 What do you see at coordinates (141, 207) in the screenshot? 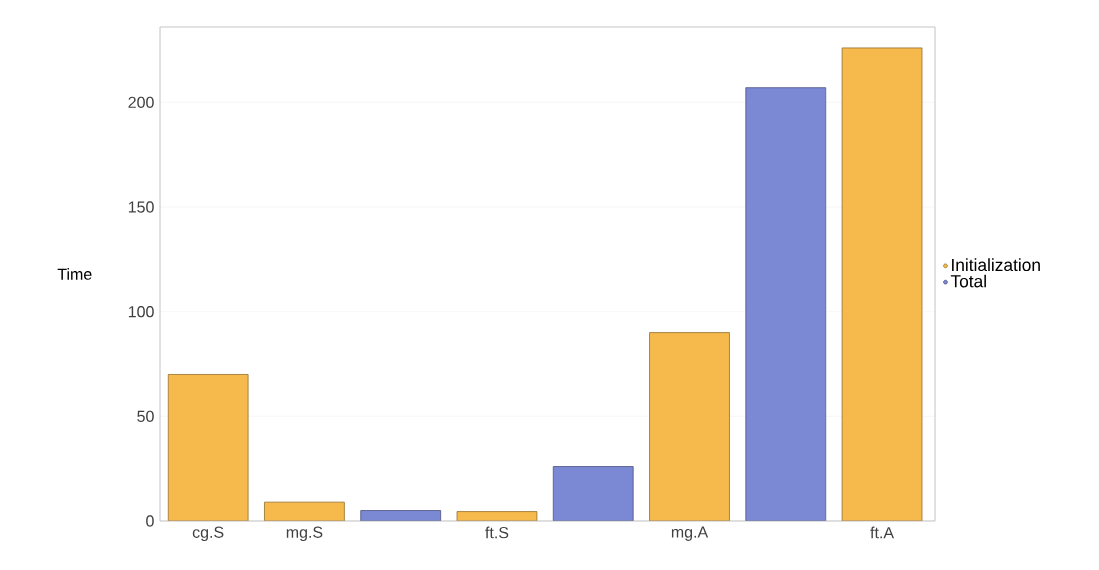
I see `y-tick-label: 150` at bounding box center [141, 207].